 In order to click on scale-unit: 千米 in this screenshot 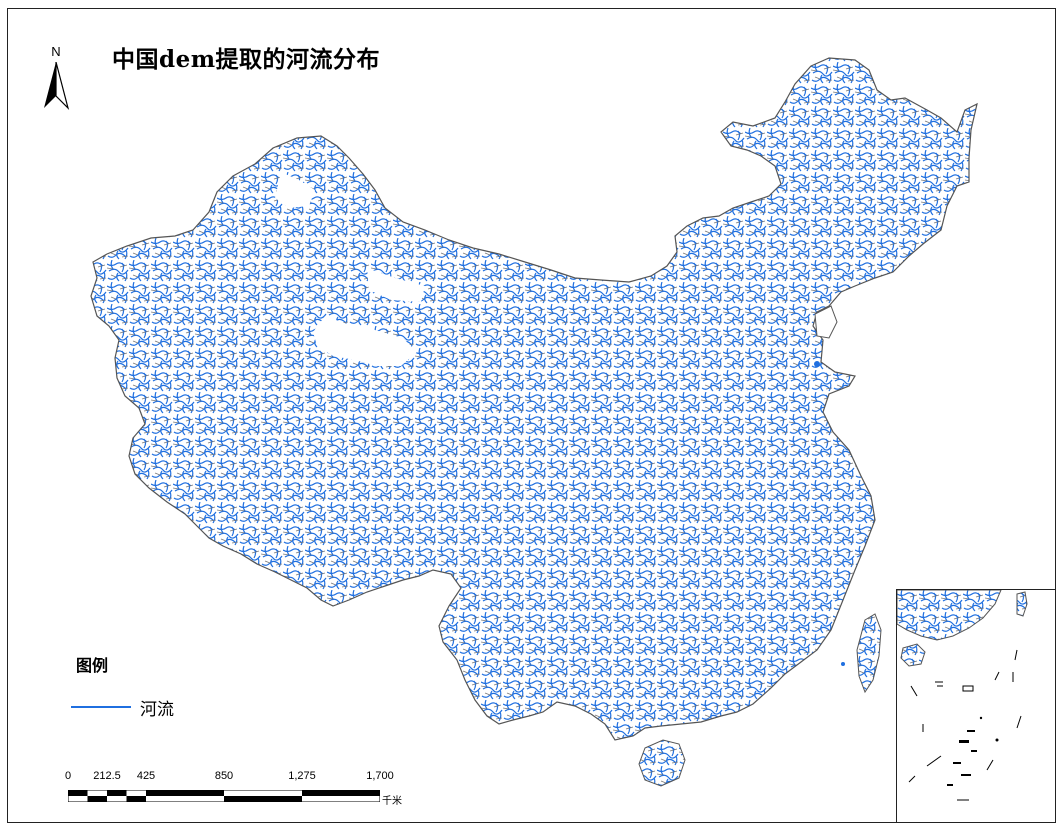, I will do `click(392, 801)`.